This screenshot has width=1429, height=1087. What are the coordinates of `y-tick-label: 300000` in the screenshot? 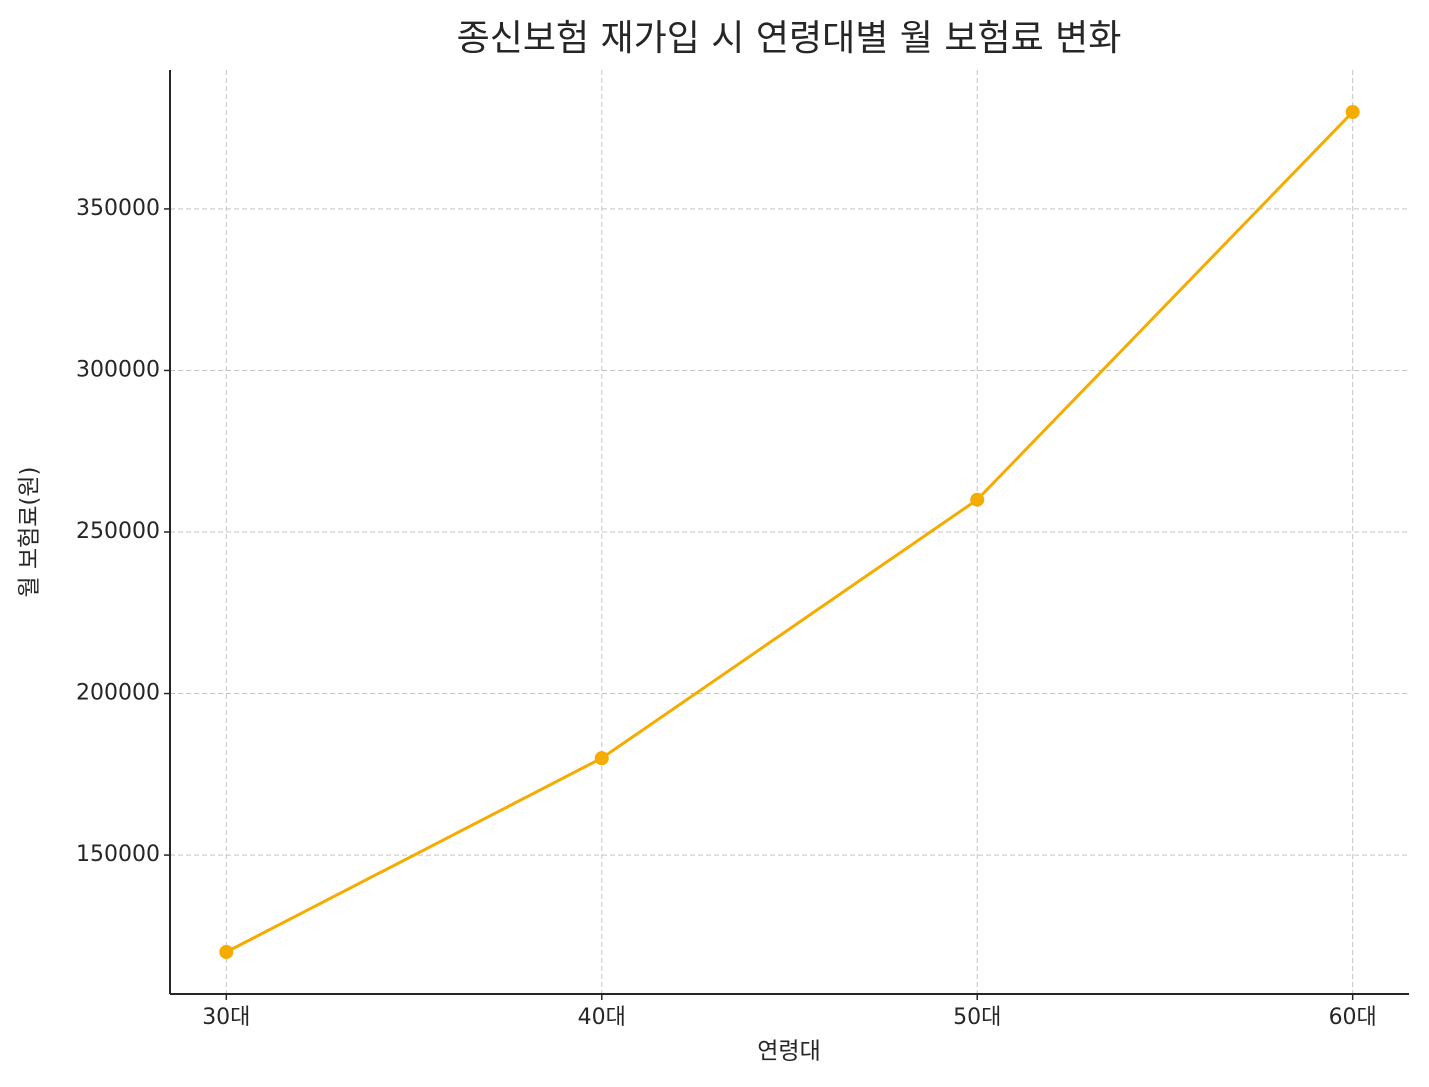 It's located at (118, 369).